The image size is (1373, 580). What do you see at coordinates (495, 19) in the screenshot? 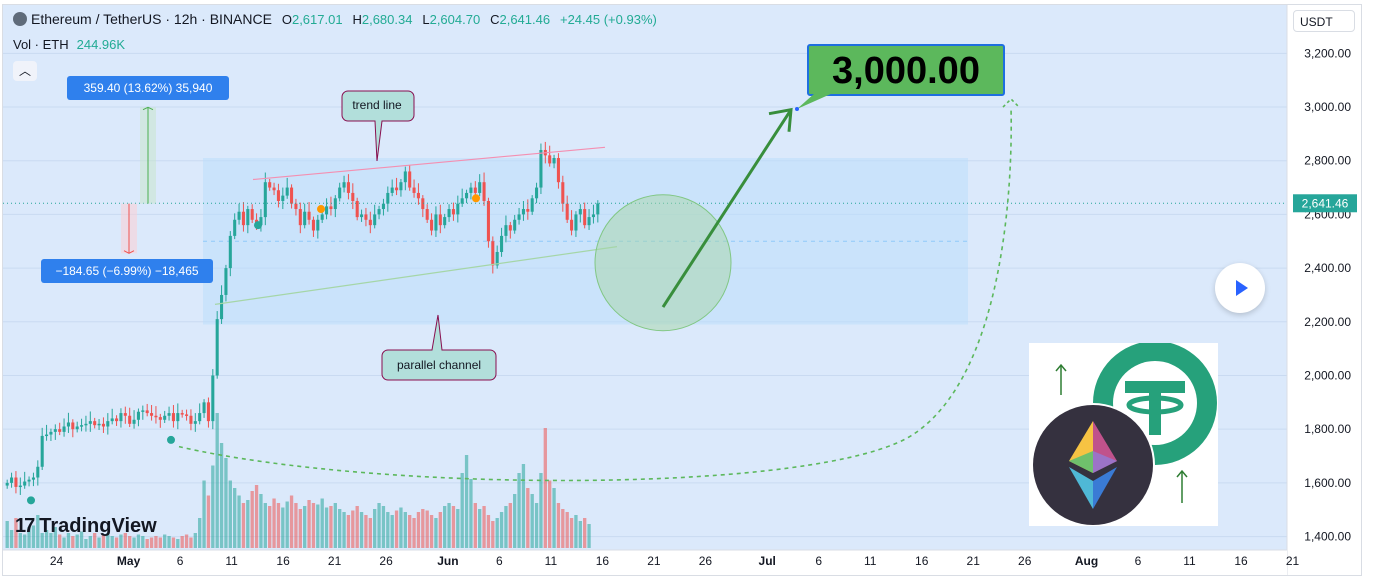
I see `close-label: C` at bounding box center [495, 19].